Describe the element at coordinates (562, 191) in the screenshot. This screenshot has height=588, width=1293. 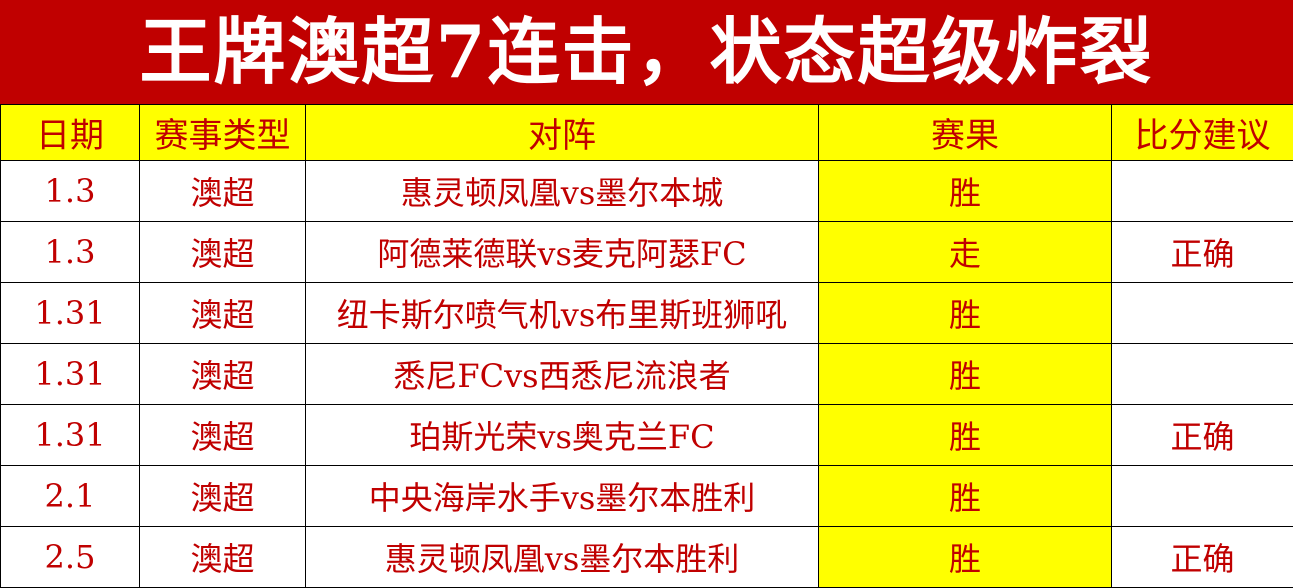
I see `match-cell: 惠灵顿凤凰vs墨尔本城` at that location.